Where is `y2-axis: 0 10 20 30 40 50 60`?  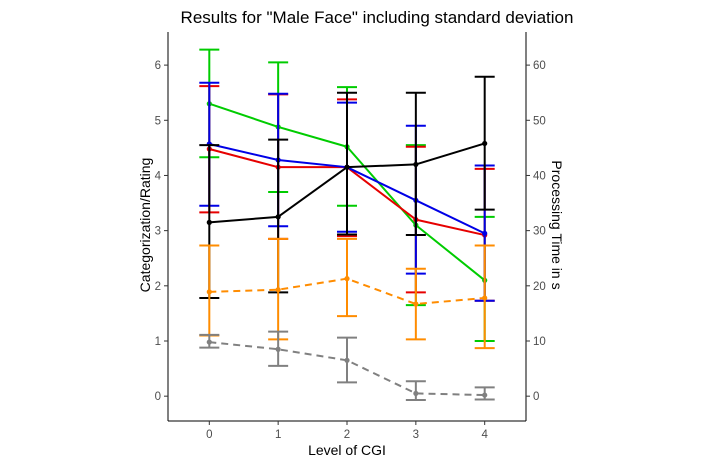 y2-axis: 0 10 20 30 40 50 60 is located at coordinates (536, 231).